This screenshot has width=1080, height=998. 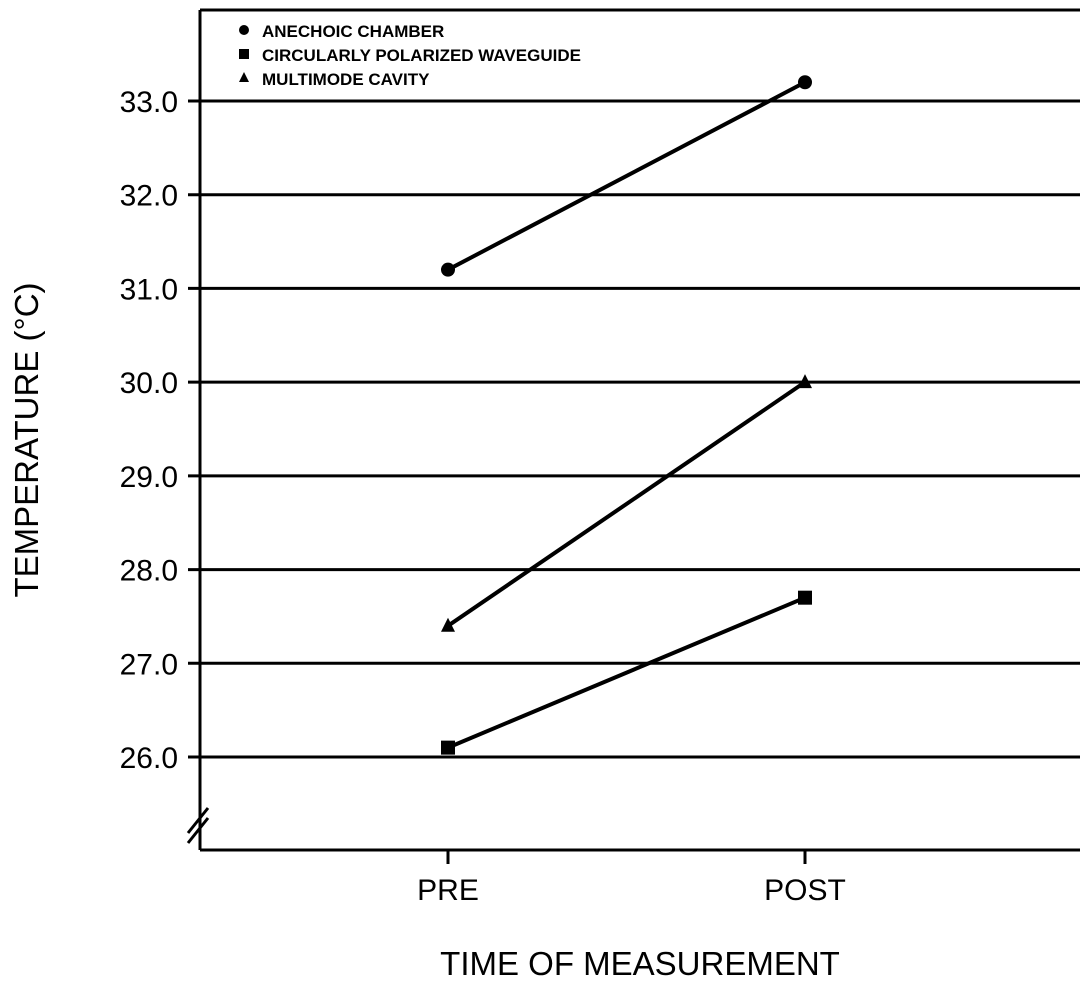 What do you see at coordinates (149, 571) in the screenshot?
I see `y-tick-label: 28.0` at bounding box center [149, 571].